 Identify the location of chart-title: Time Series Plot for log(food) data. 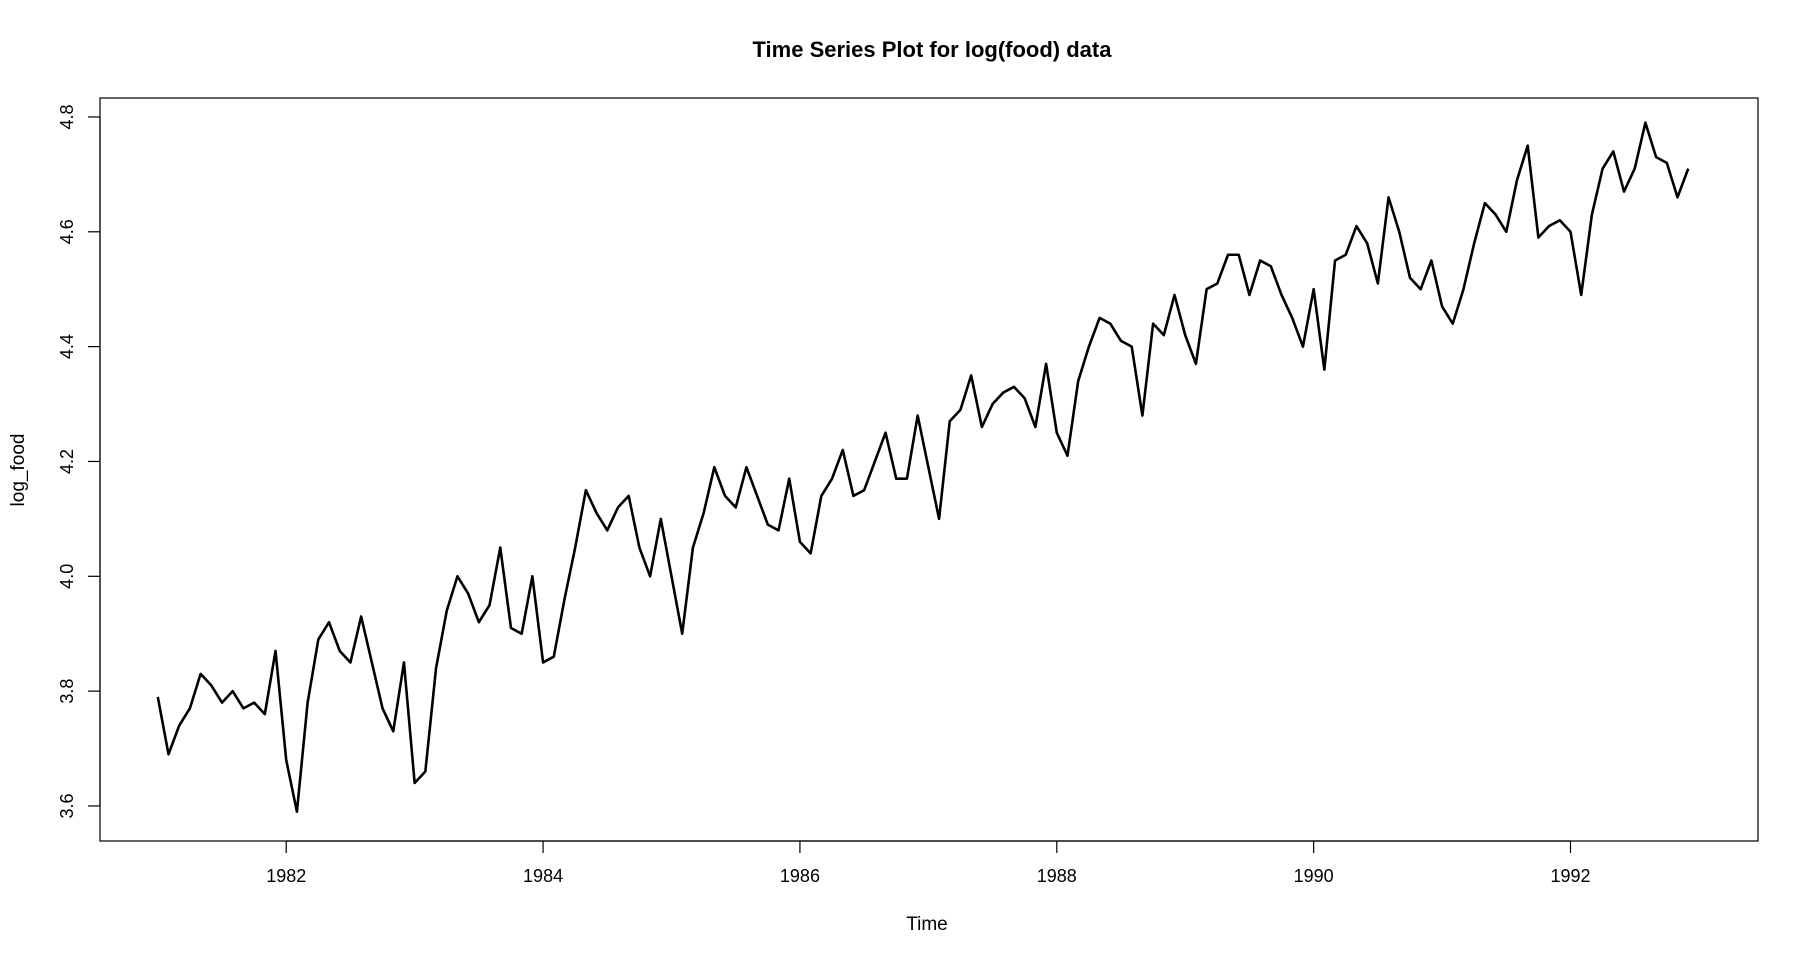
(933, 49).